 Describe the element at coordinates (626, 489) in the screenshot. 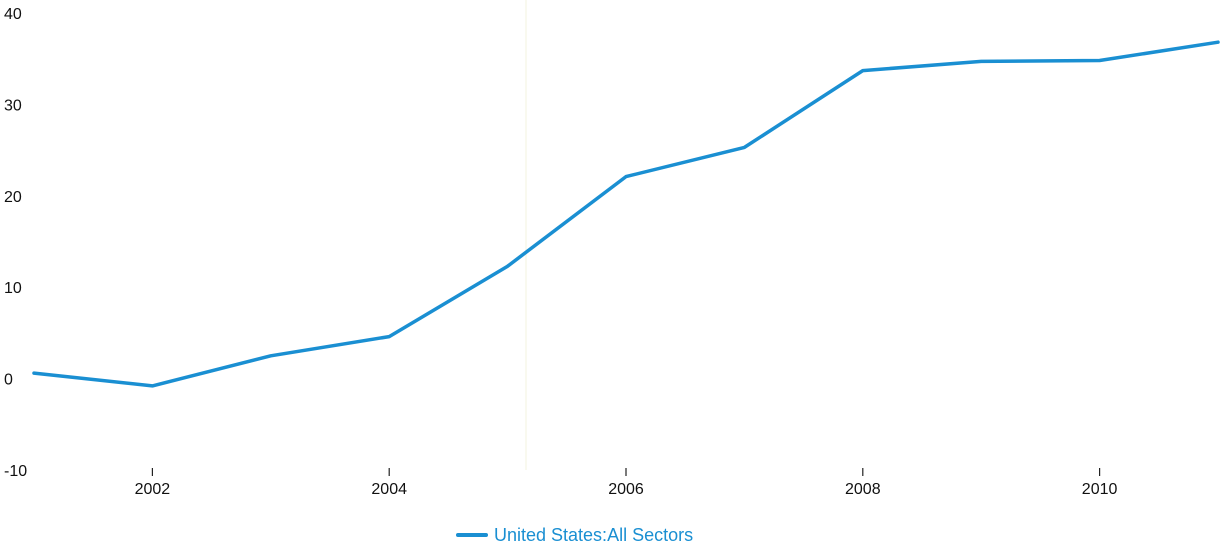

I see `x-tick-label: 2006` at that location.